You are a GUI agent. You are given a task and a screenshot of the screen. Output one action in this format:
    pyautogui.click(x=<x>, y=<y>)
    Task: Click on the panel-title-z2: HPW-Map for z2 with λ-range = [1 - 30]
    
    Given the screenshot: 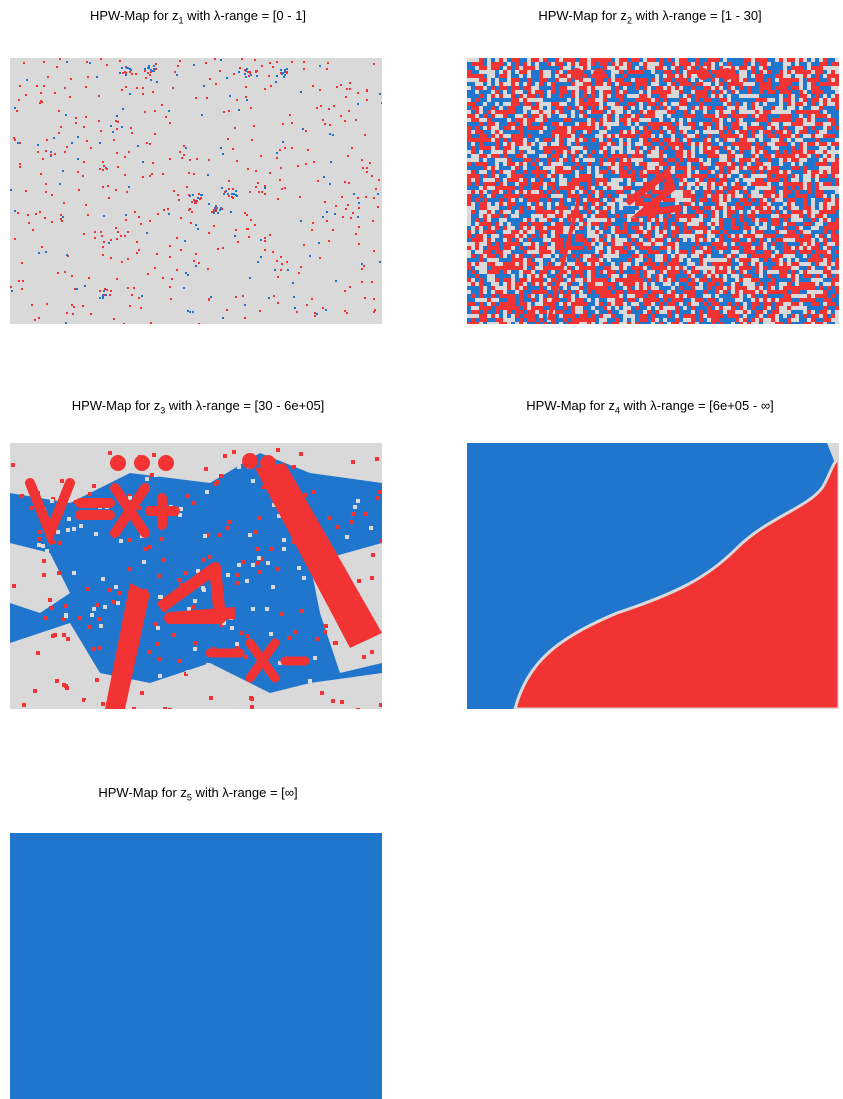 What is the action you would take?
    pyautogui.click(x=650, y=17)
    